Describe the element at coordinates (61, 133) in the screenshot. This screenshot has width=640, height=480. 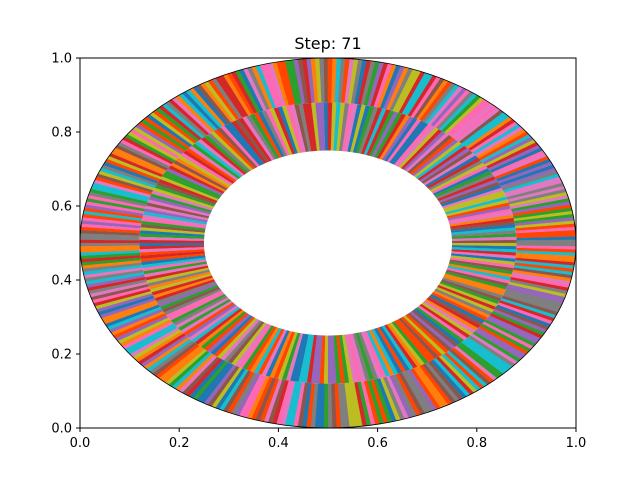
I see `y-tick-label: 0.8` at that location.